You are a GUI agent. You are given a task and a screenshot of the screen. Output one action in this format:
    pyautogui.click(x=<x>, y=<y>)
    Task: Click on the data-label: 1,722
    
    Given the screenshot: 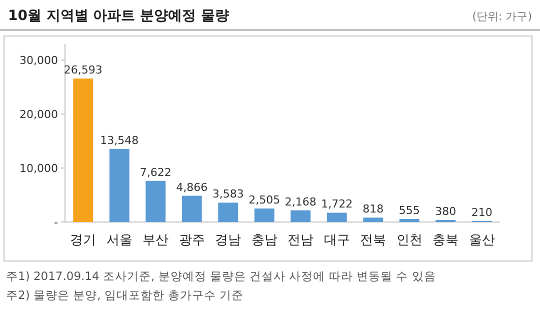 What is the action you would take?
    pyautogui.click(x=337, y=204)
    